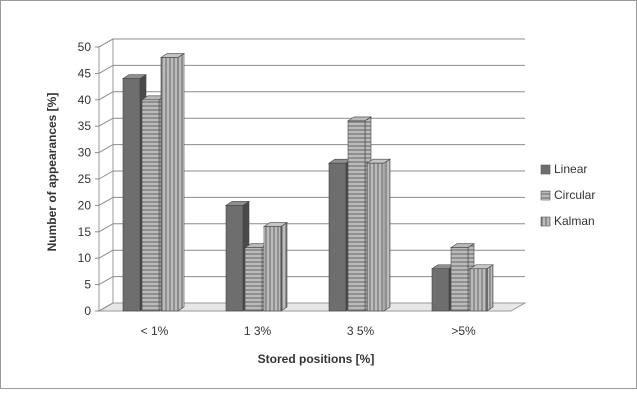 This screenshot has height=393, width=637. Describe the element at coordinates (308, 331) in the screenshot. I see `x-axis-ticks: < 1% 1 3% 3 5% >5%` at that location.